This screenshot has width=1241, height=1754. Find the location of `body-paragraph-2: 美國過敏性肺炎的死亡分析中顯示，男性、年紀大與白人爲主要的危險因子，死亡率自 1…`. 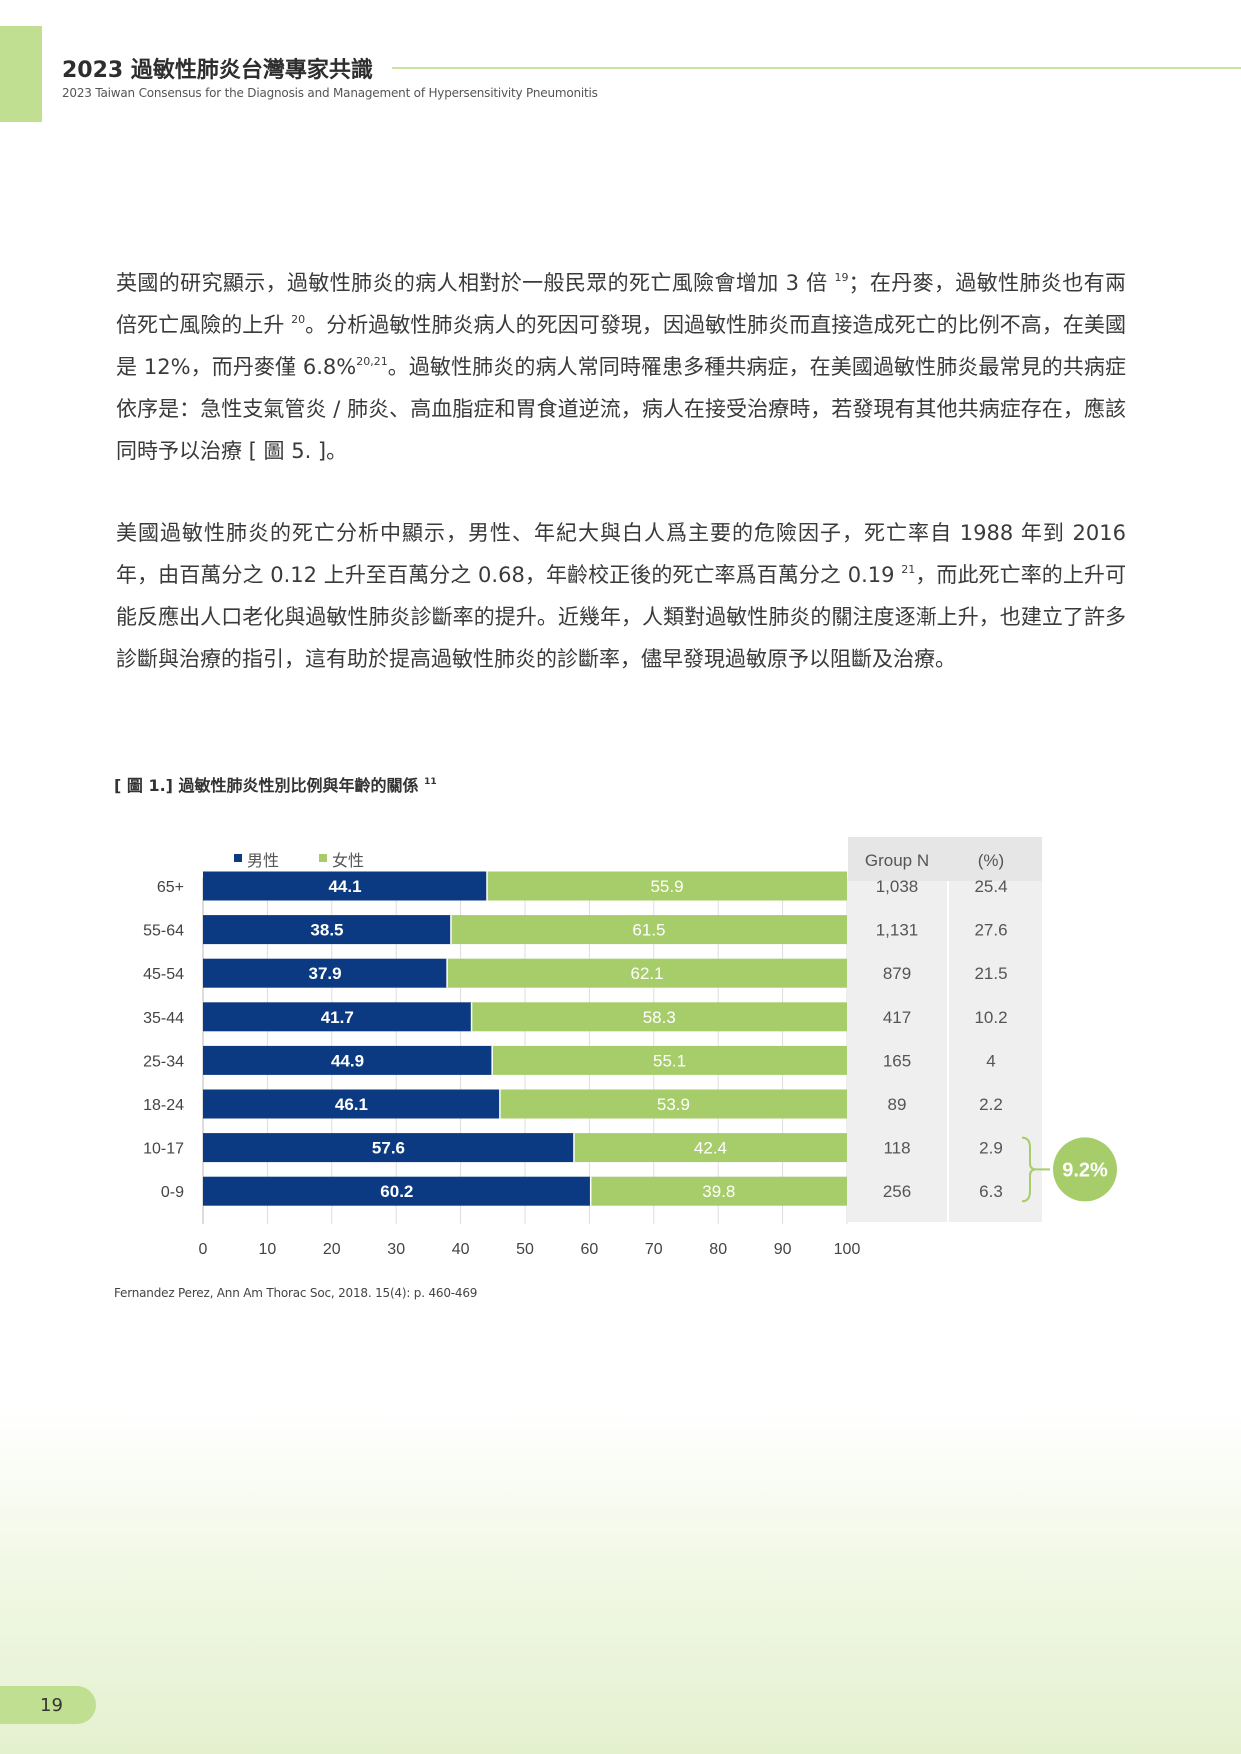

body-paragraph-2: 美國過敏性肺炎的死亡分析中顯示，男性、年紀大與白人爲主要的危險因子，死亡率自 1… is located at coordinates (621, 596).